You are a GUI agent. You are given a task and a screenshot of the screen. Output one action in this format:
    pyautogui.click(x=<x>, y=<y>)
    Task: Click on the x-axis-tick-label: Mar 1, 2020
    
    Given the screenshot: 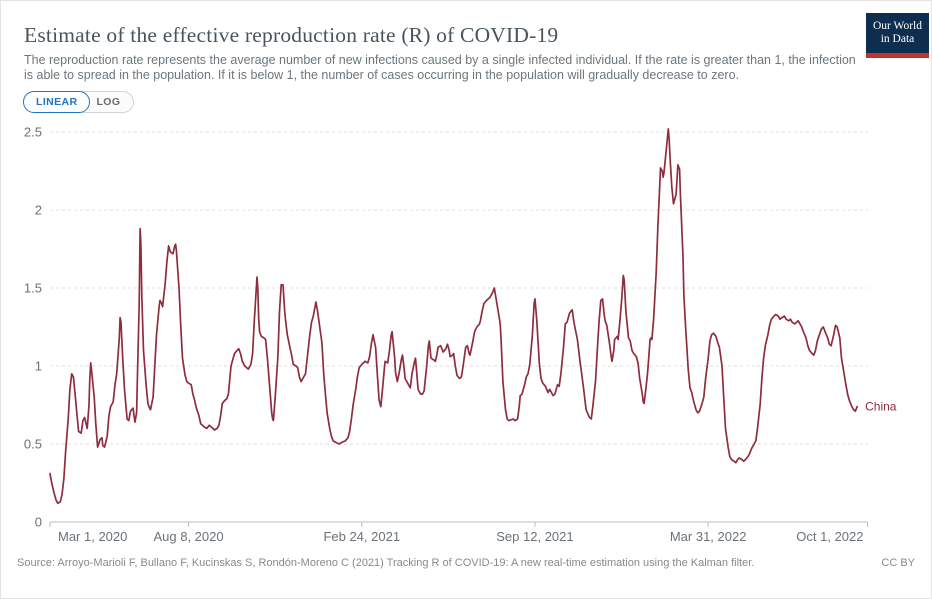 What is the action you would take?
    pyautogui.click(x=92, y=536)
    